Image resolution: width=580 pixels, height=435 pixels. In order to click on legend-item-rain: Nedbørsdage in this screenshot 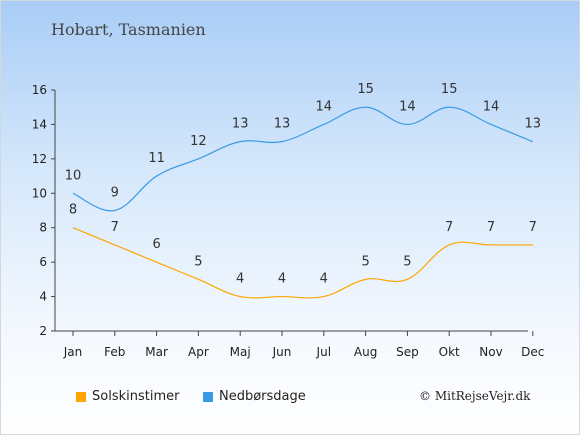, I will do `click(254, 396)`.